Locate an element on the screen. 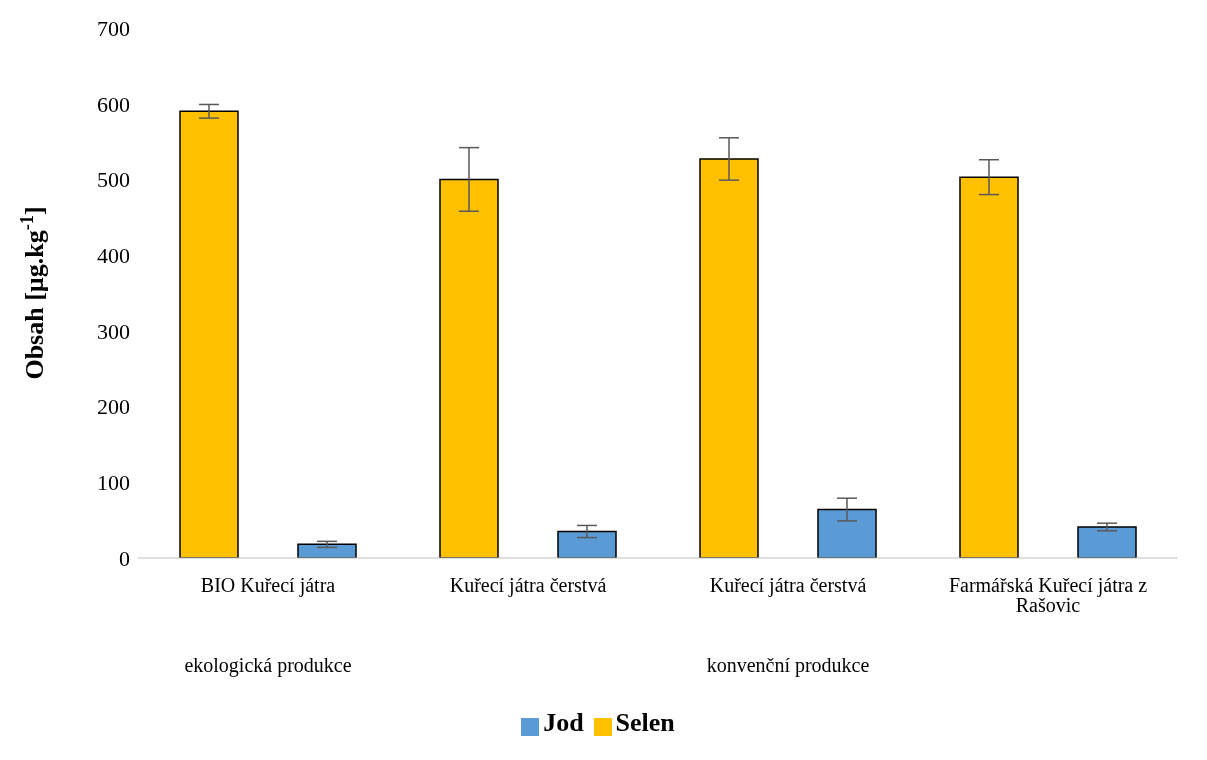  y-tick-label: 400 is located at coordinates (113, 255).